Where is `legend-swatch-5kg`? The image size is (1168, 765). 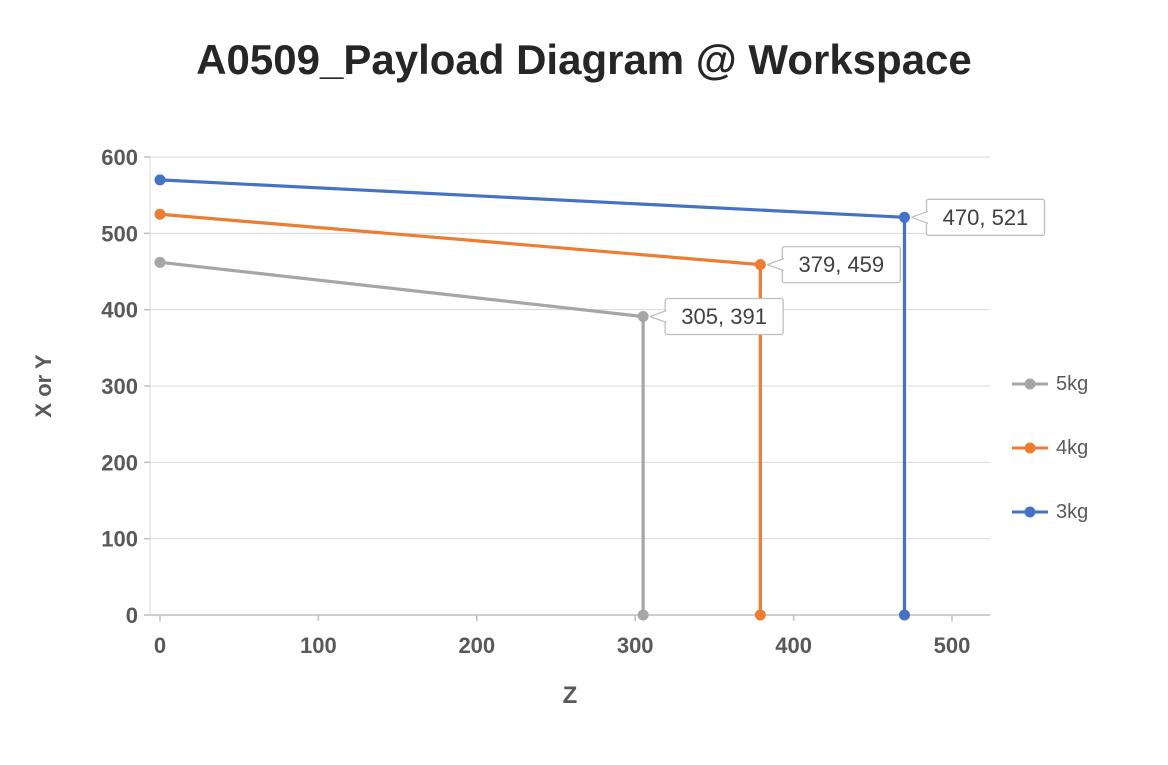
legend-swatch-5kg is located at coordinates (1030, 384).